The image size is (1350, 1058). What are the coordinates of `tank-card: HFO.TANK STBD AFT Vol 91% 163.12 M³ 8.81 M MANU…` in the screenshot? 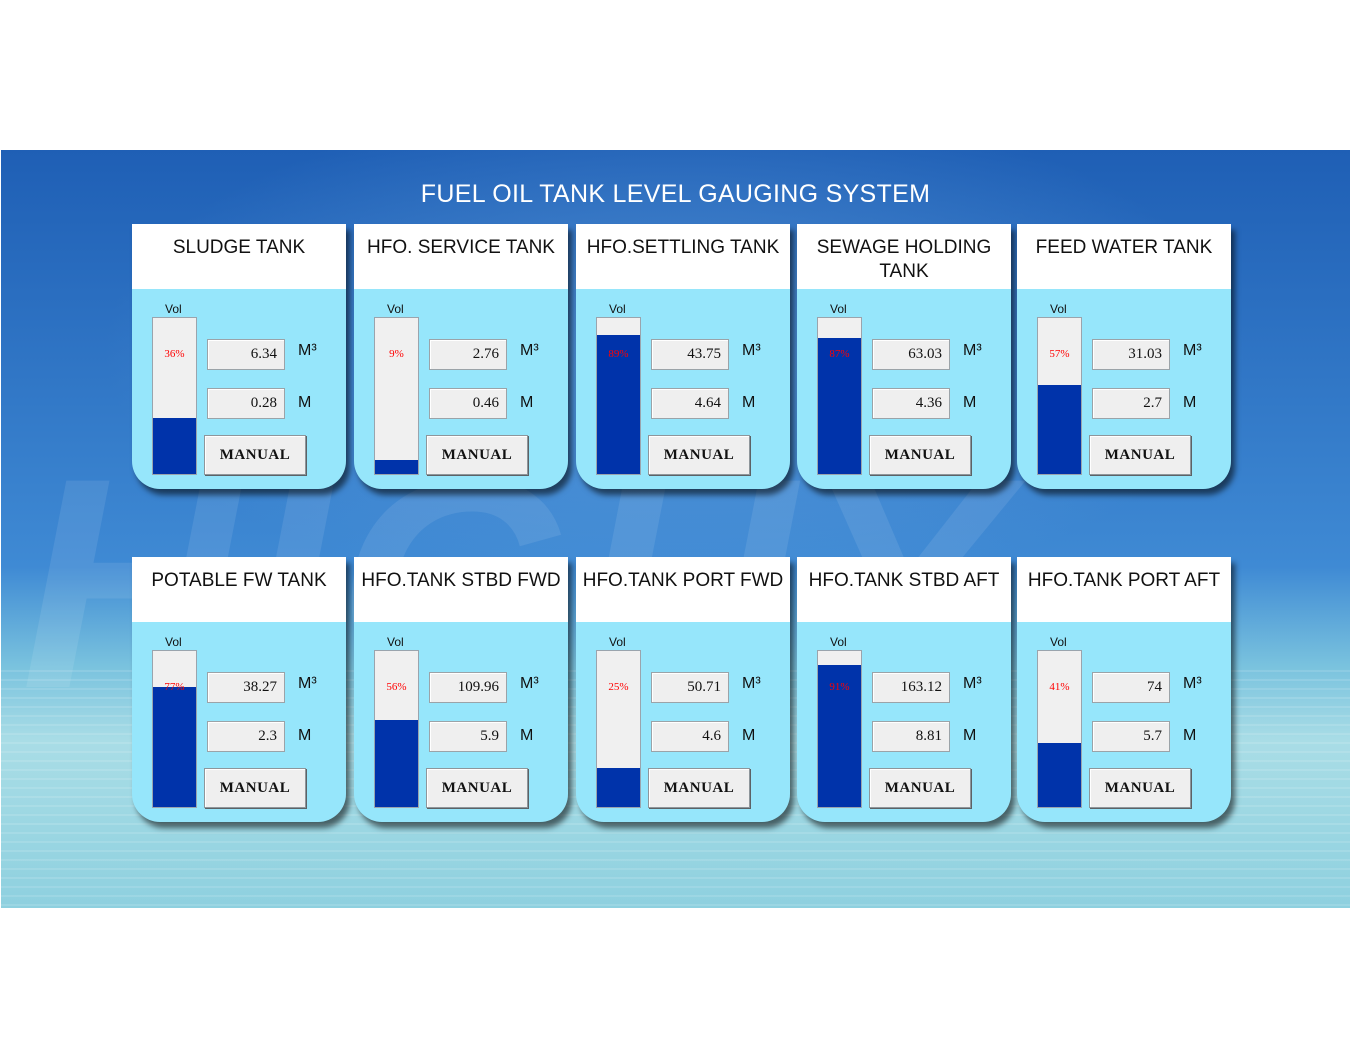 It's located at (904, 689).